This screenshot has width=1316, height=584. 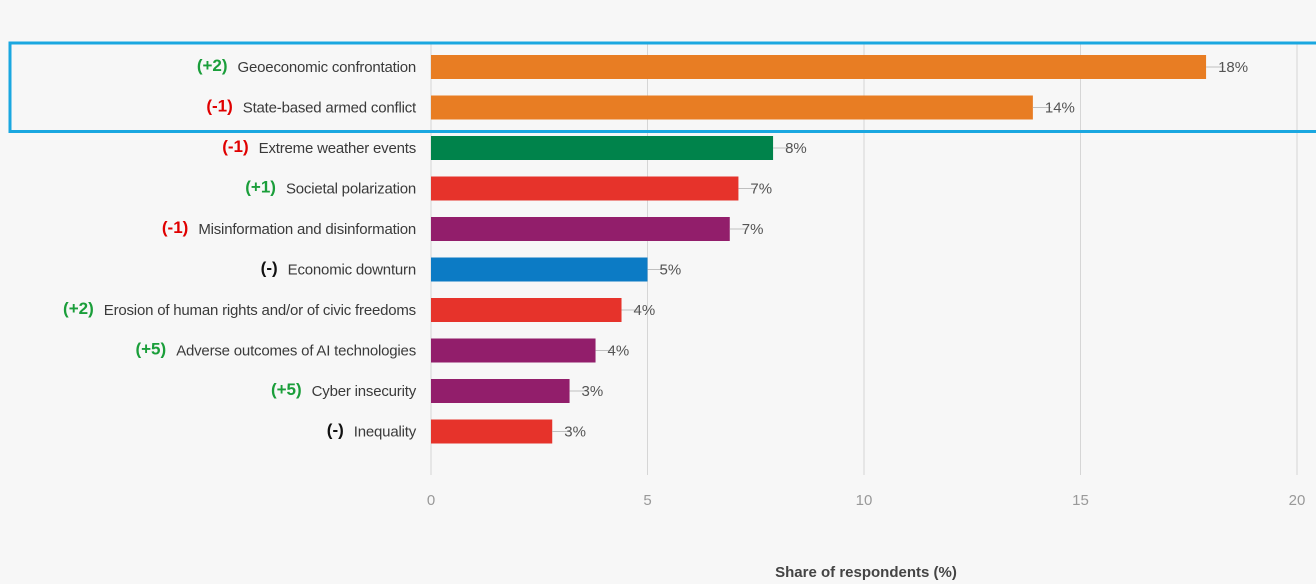 I want to click on rank-change-label-4: (-1), so click(x=175, y=227).